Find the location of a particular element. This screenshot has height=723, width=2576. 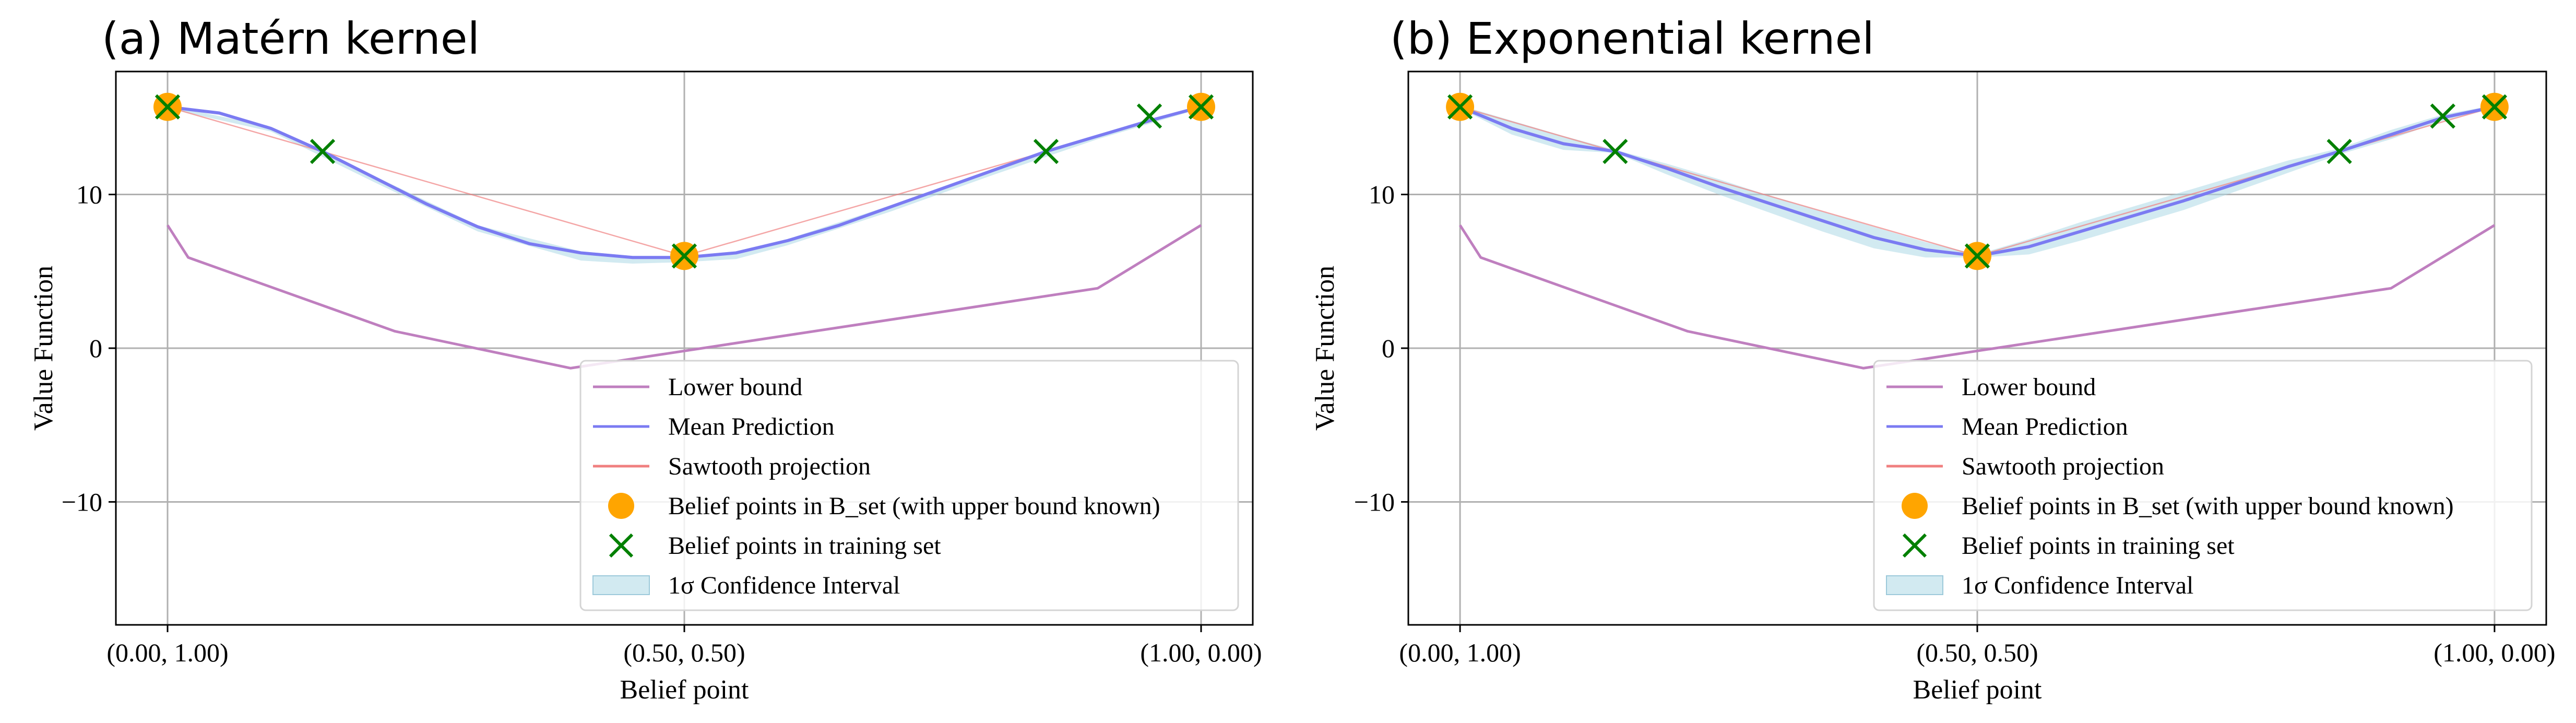

panel-a-ylabel: Value Function is located at coordinates (43, 348).